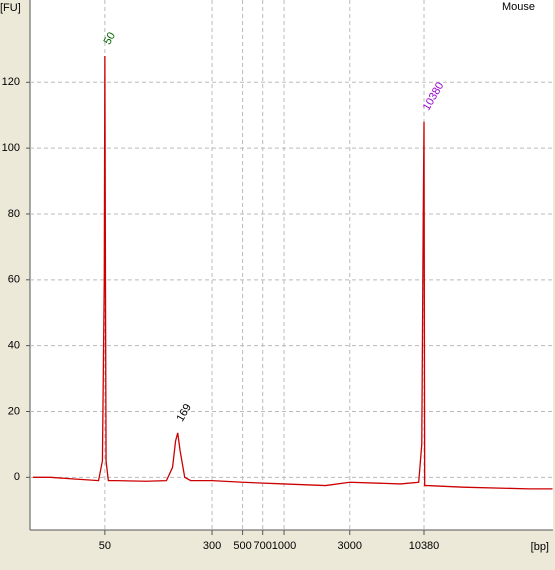 The image size is (555, 570). I want to click on y-tick-label: 20, so click(14, 411).